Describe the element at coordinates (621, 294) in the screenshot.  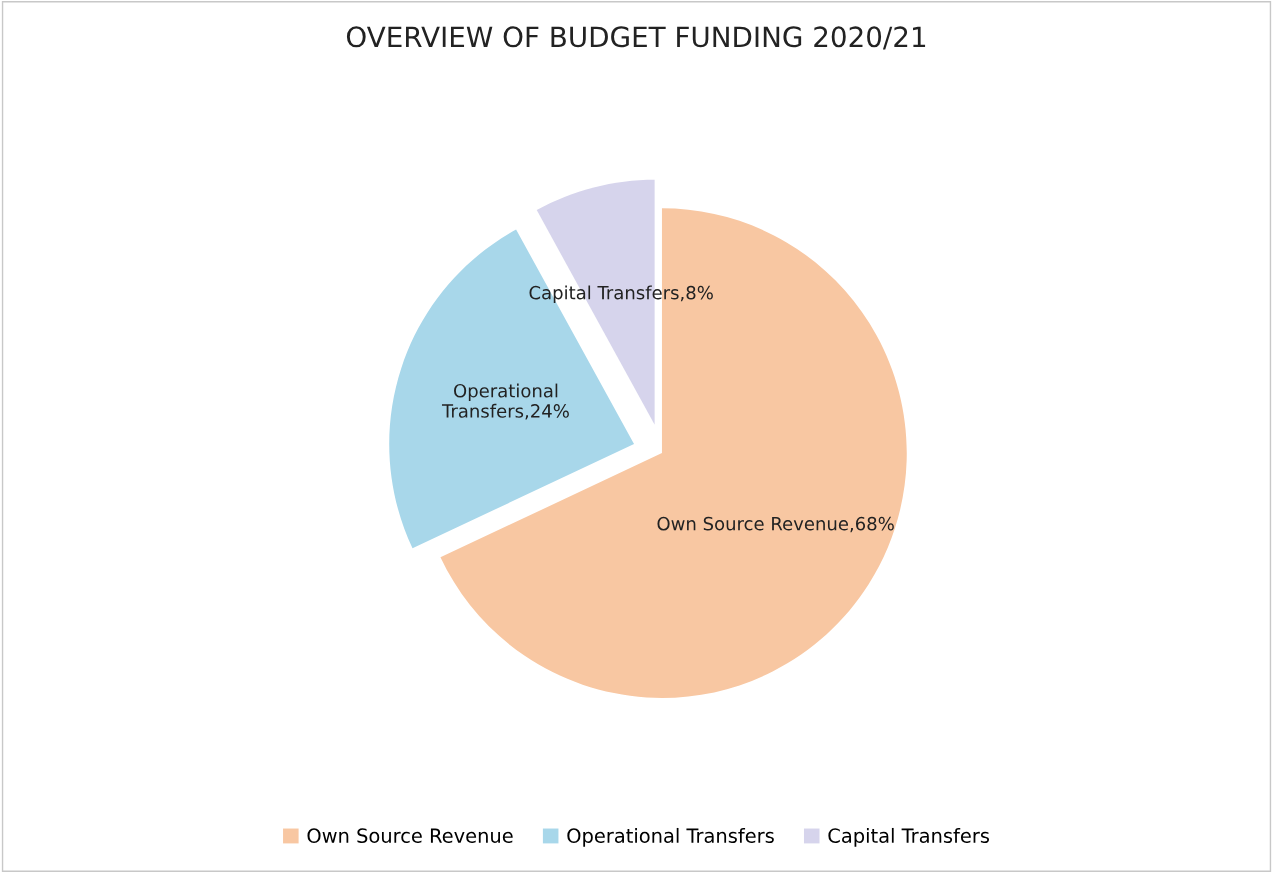
I see `data-label: Capital Transfers,8%` at that location.